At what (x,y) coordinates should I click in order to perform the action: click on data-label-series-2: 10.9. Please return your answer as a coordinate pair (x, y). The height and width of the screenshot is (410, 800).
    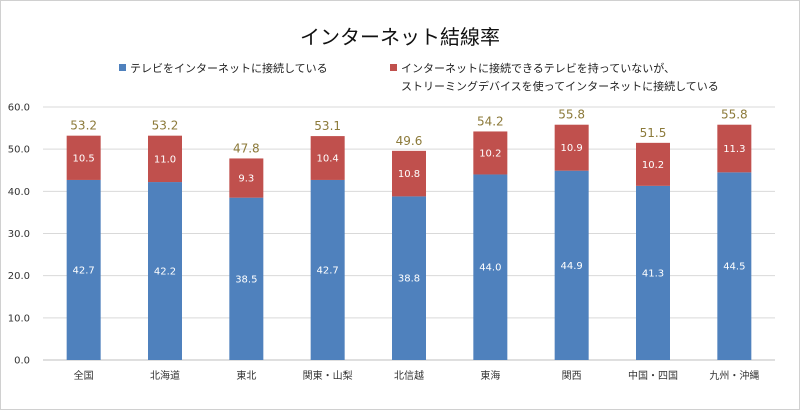
    Looking at the image, I should click on (572, 148).